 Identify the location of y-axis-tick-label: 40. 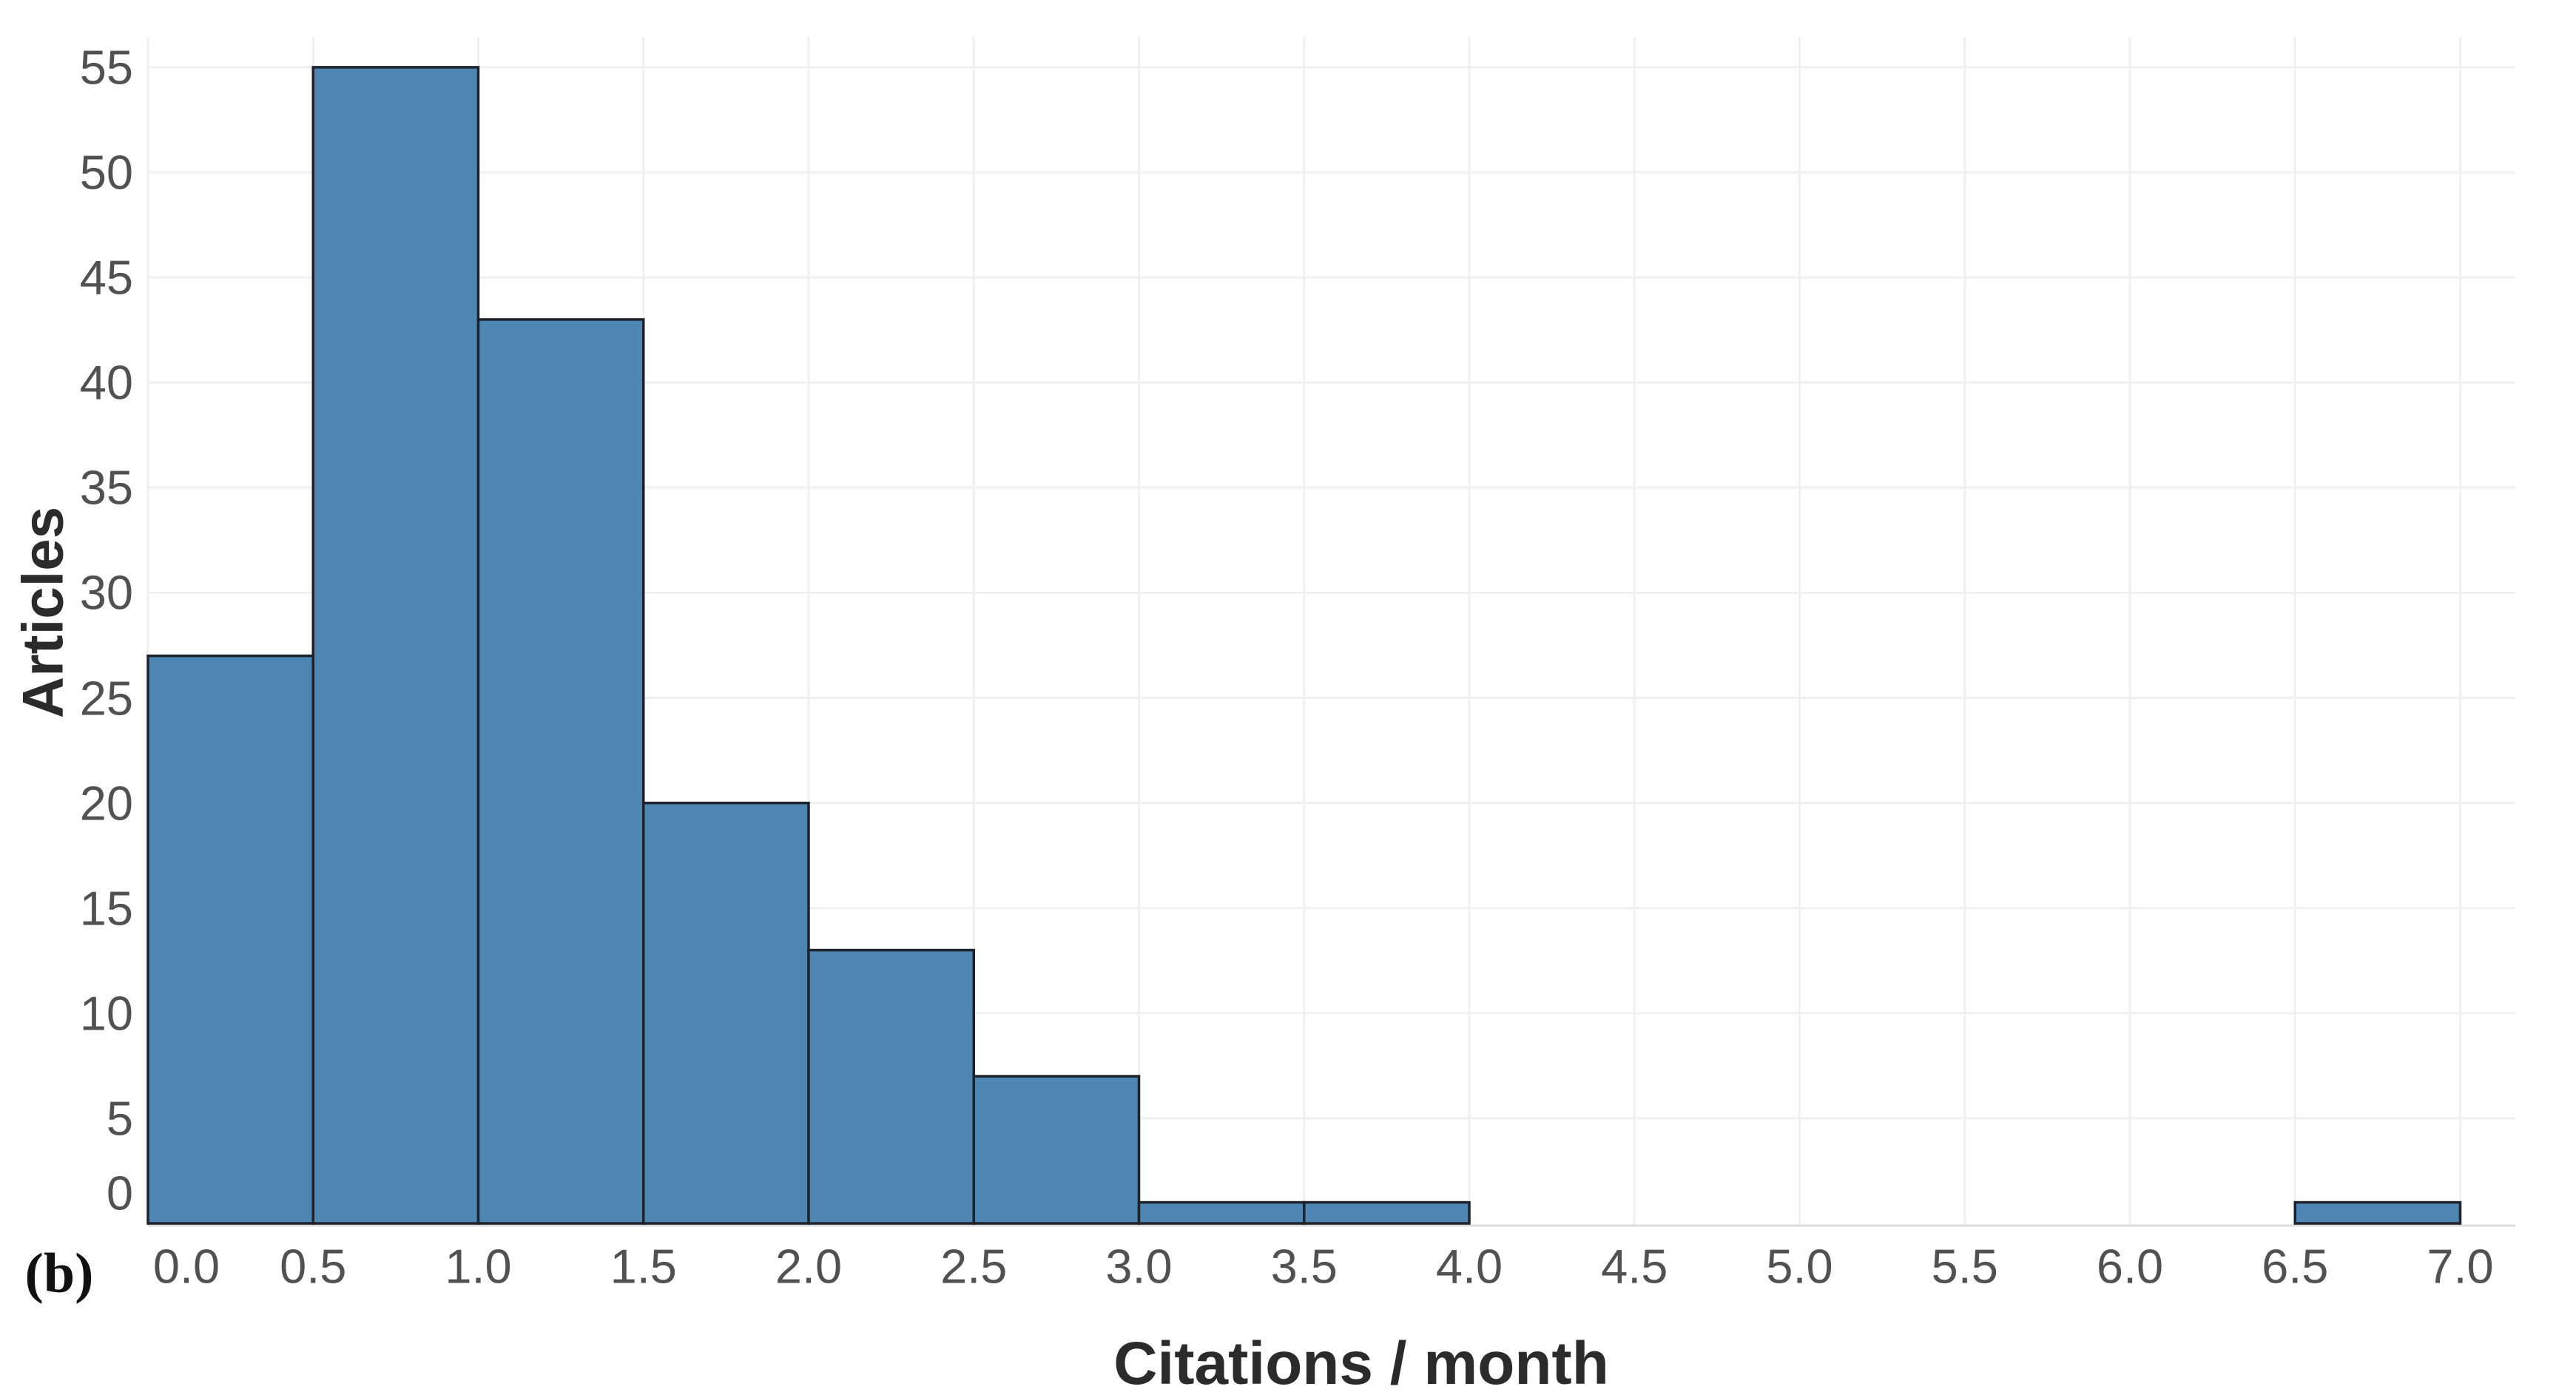
(106, 382).